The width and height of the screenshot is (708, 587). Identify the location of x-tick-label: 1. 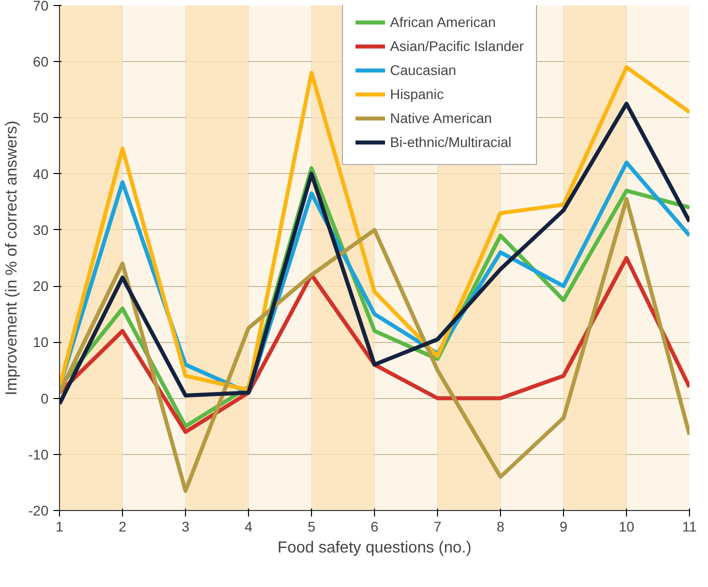
(60, 526).